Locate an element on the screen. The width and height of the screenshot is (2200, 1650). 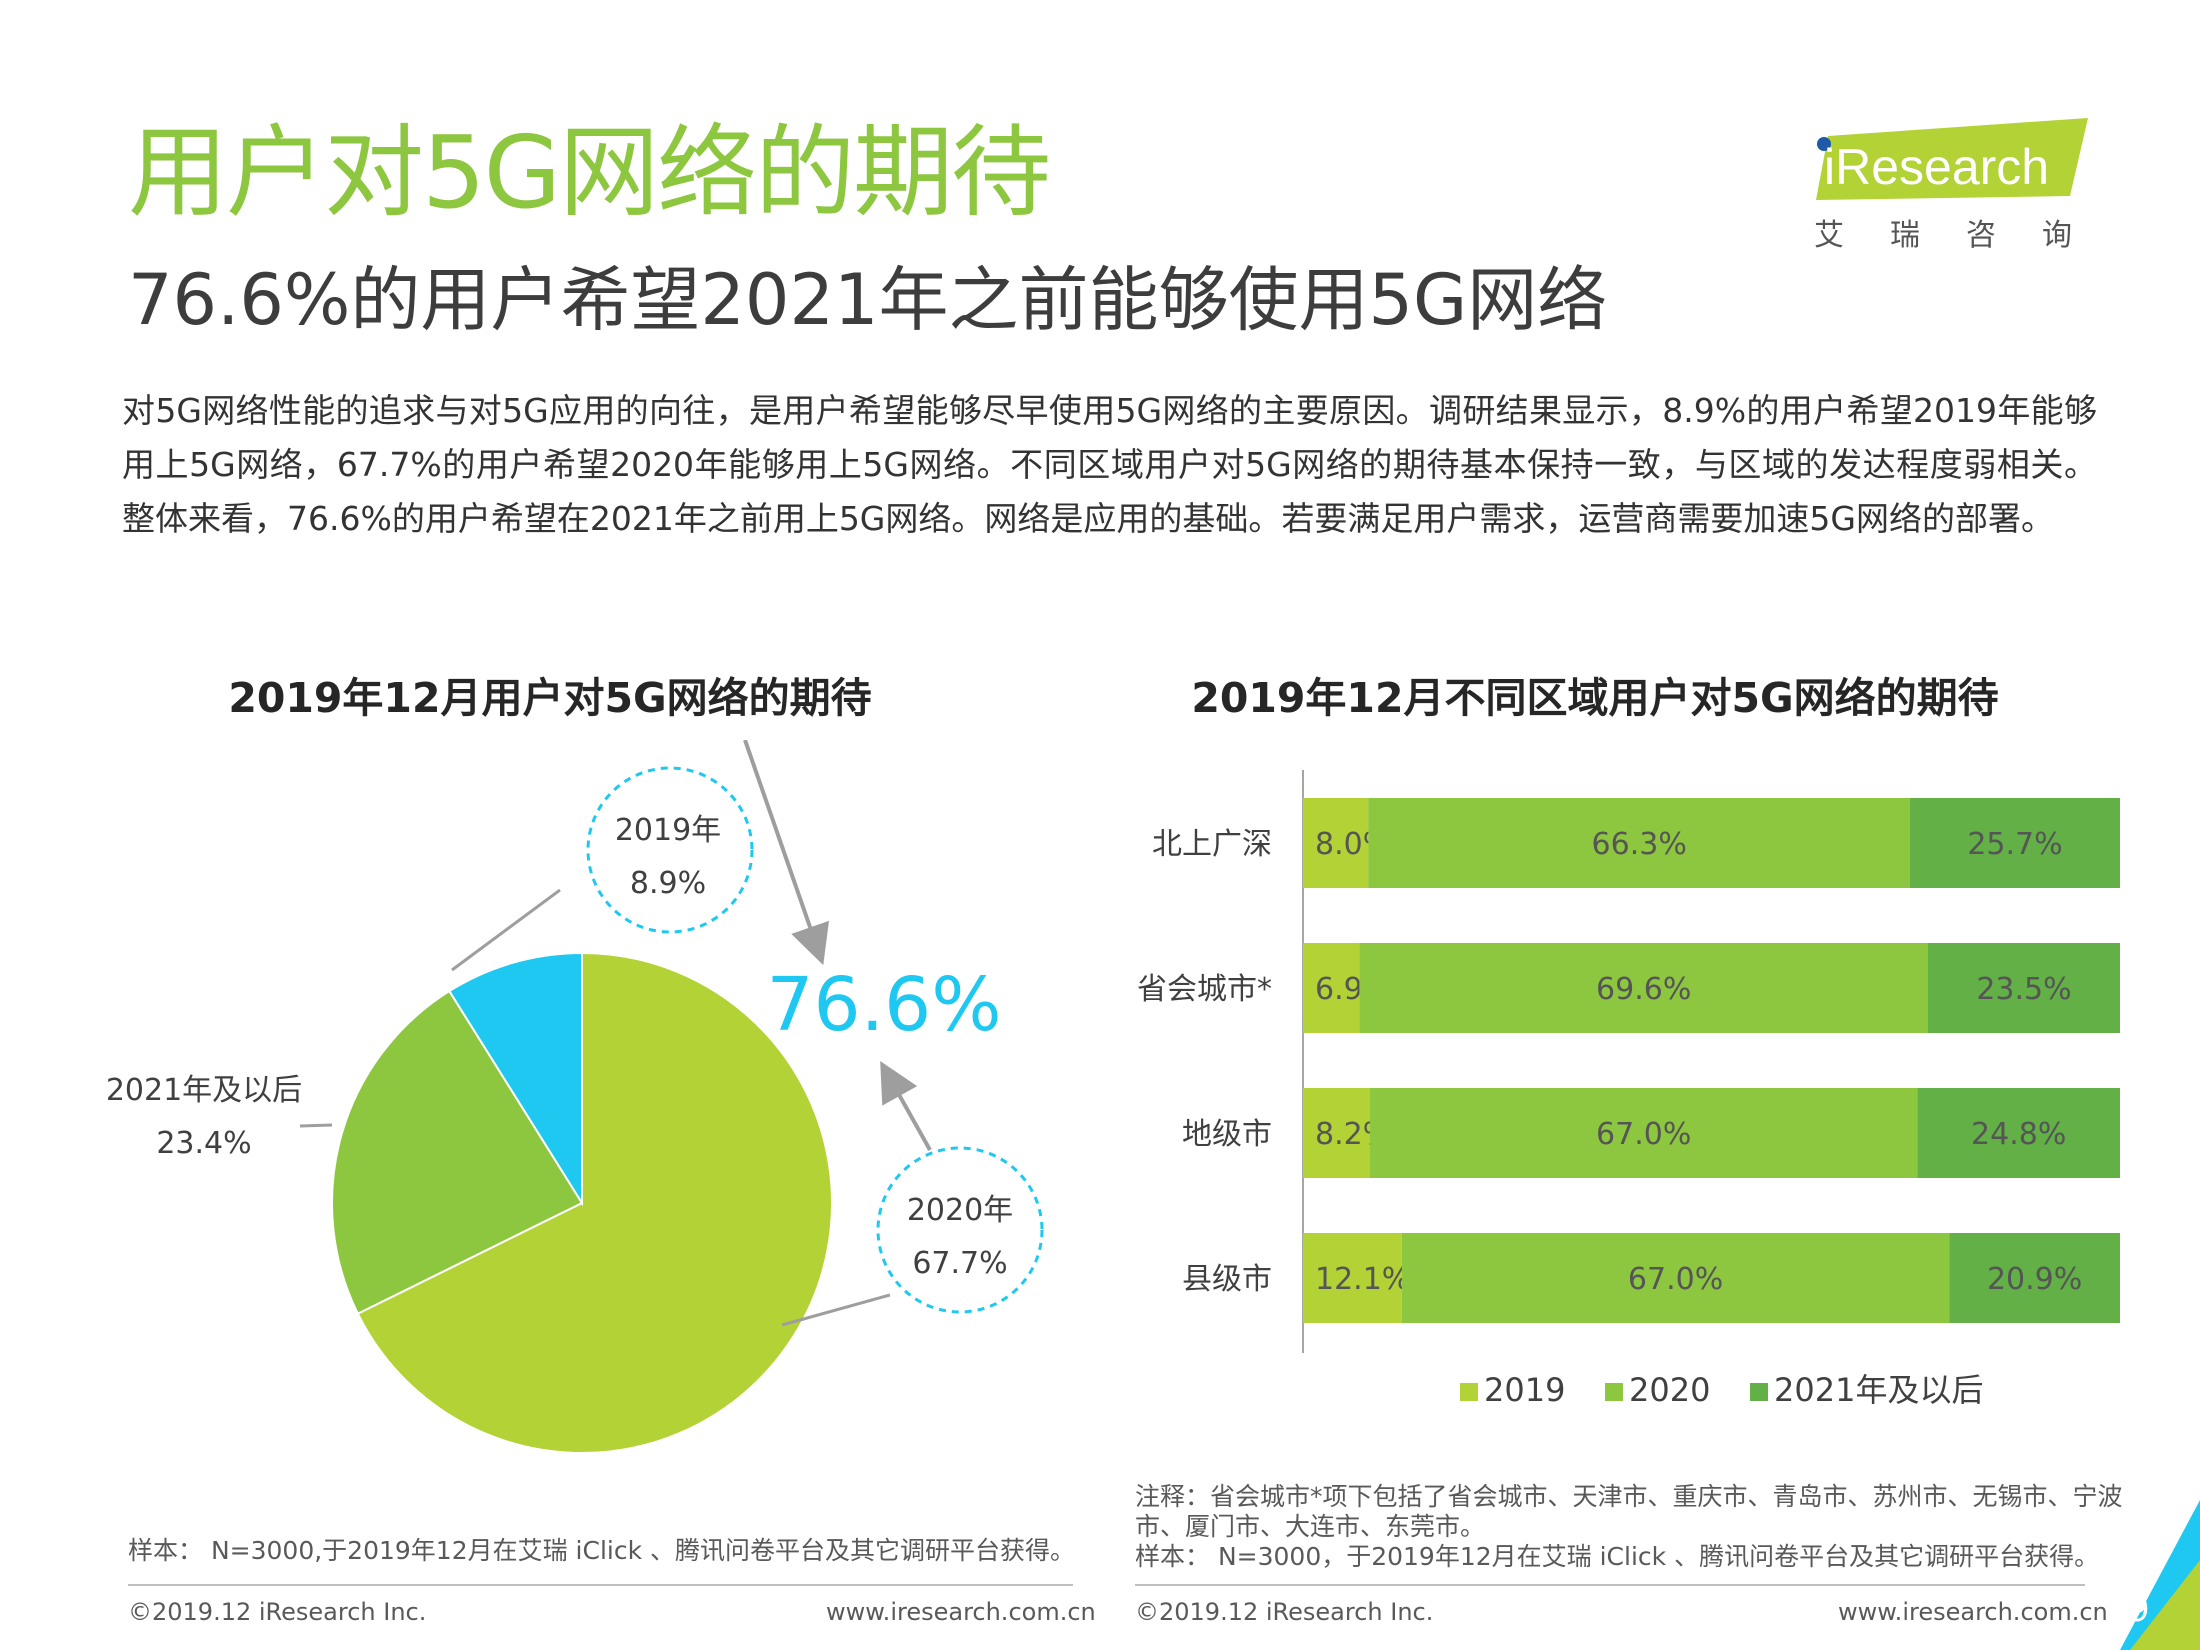
bar-value-label: 25.7% is located at coordinates (2014, 844).